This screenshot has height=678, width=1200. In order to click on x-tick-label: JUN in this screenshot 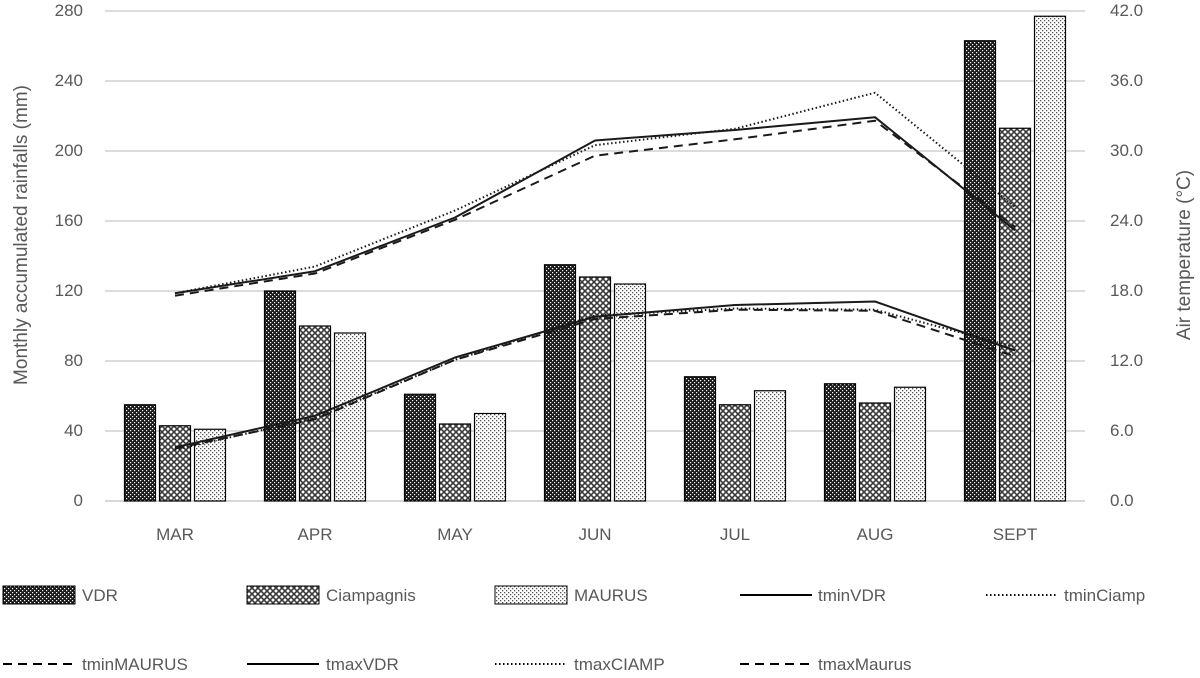, I will do `click(594, 534)`.